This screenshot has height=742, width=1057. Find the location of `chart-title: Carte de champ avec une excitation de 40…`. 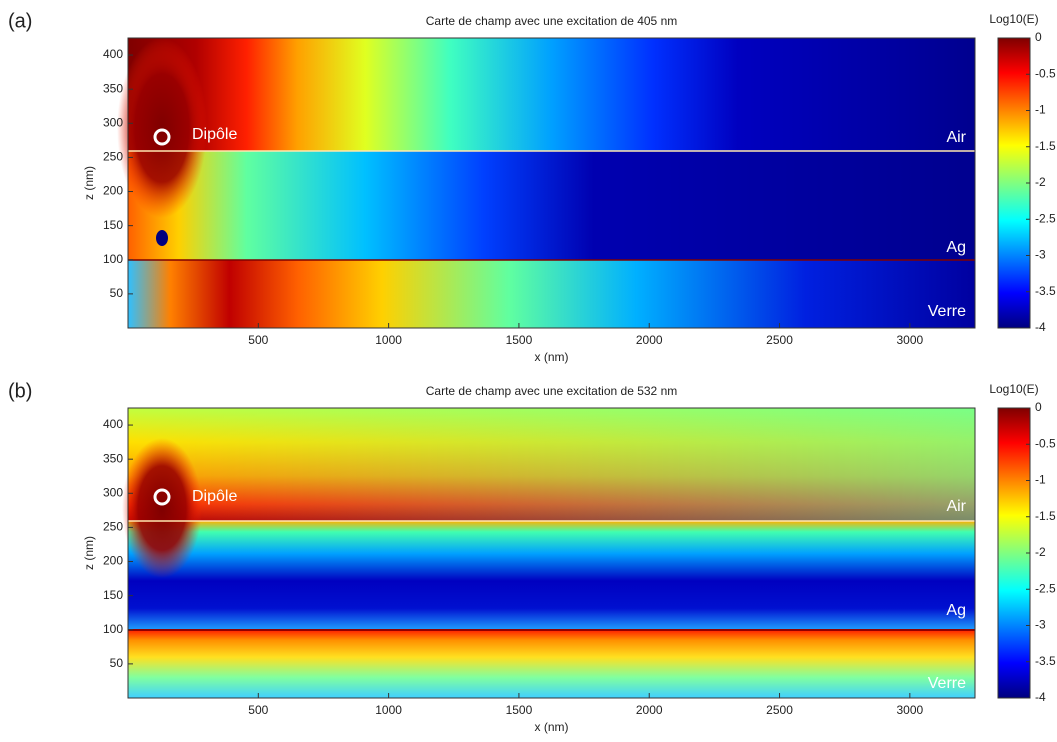

chart-title: Carte de champ avec une excitation de 40… is located at coordinates (551, 21).